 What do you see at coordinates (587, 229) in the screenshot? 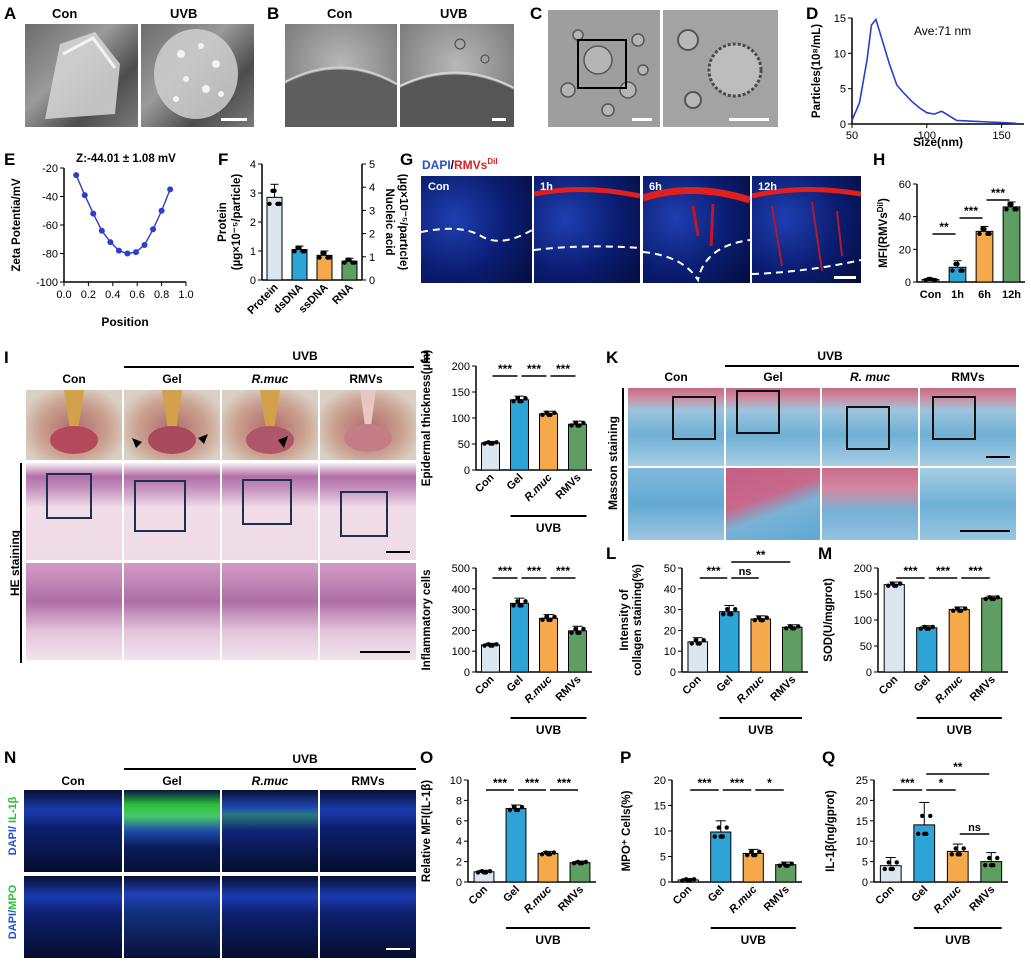
I see `fluor-image-1h` at bounding box center [587, 229].